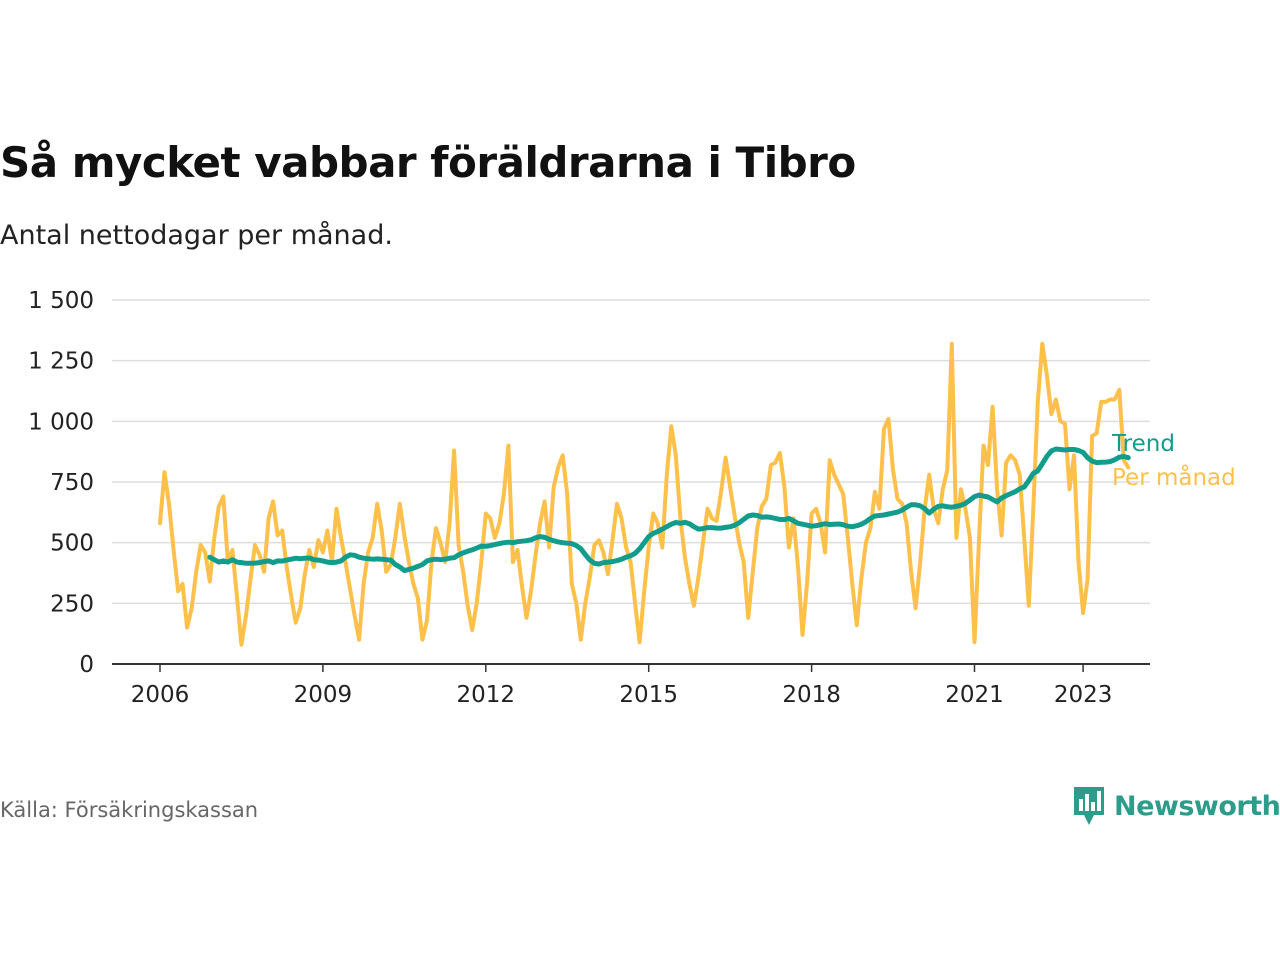 The image size is (1280, 960). I want to click on y-tick-label: 250, so click(72, 604).